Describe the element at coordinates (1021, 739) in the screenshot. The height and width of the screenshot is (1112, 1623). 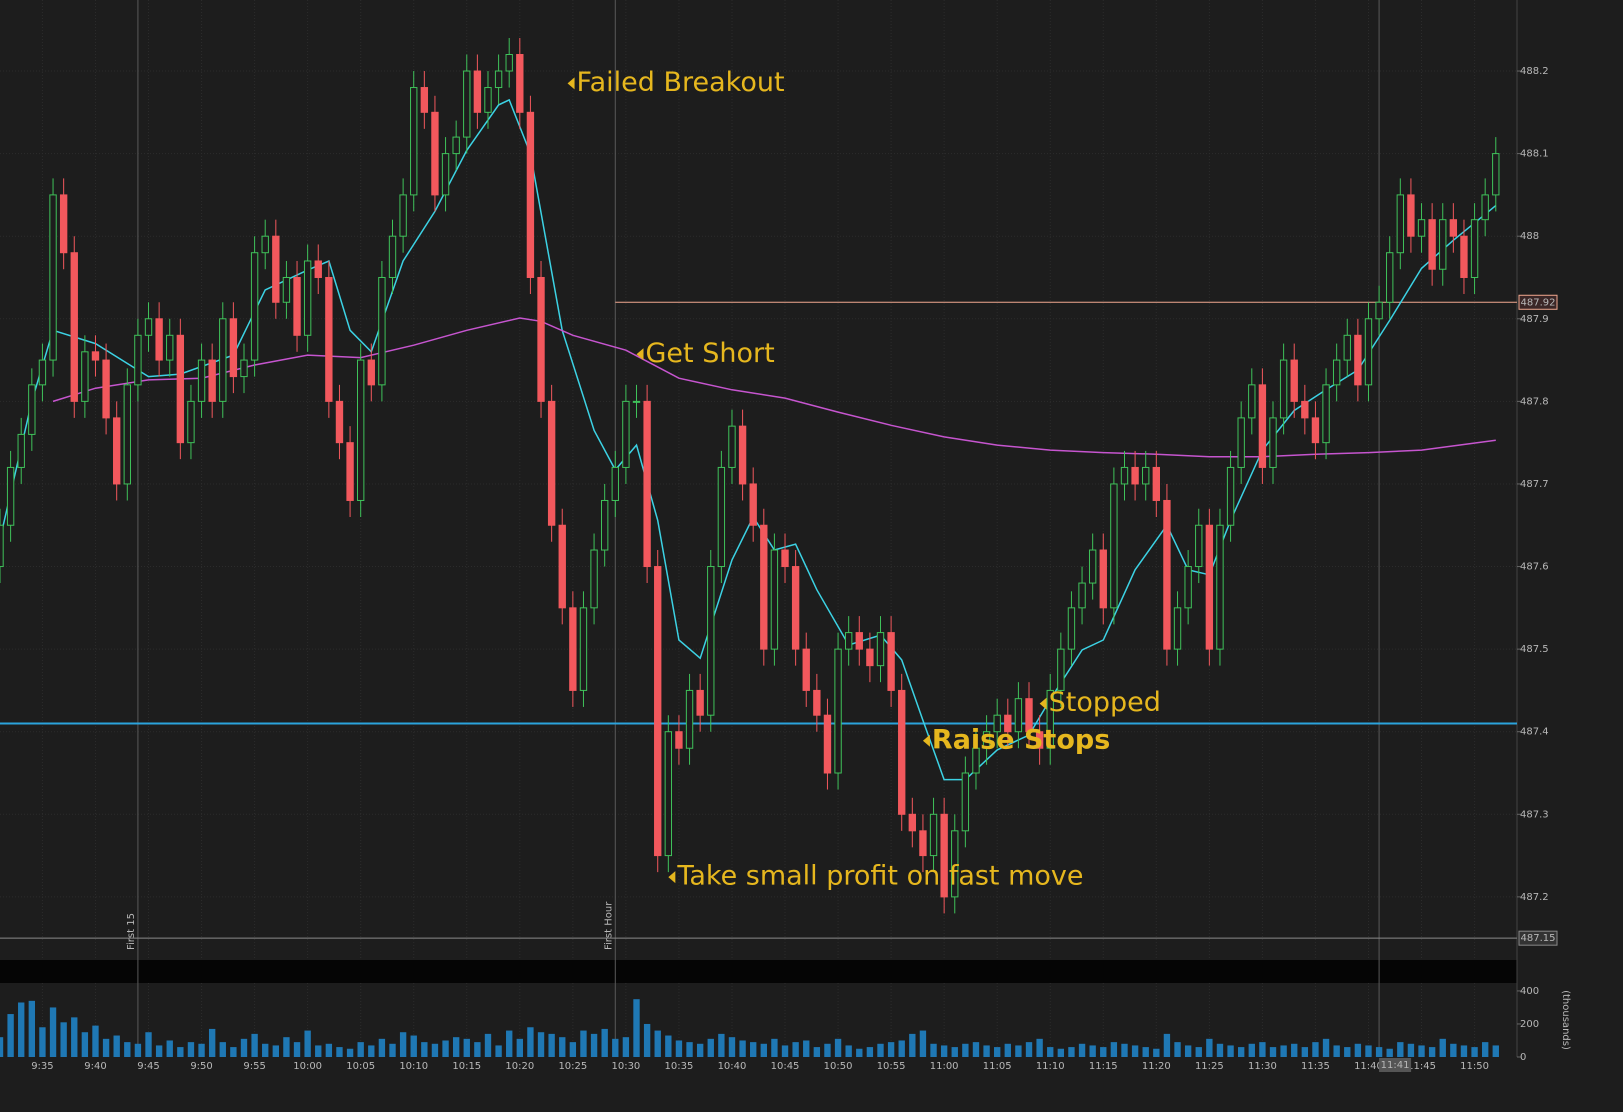
I see `annotation: Raise Stops` at that location.